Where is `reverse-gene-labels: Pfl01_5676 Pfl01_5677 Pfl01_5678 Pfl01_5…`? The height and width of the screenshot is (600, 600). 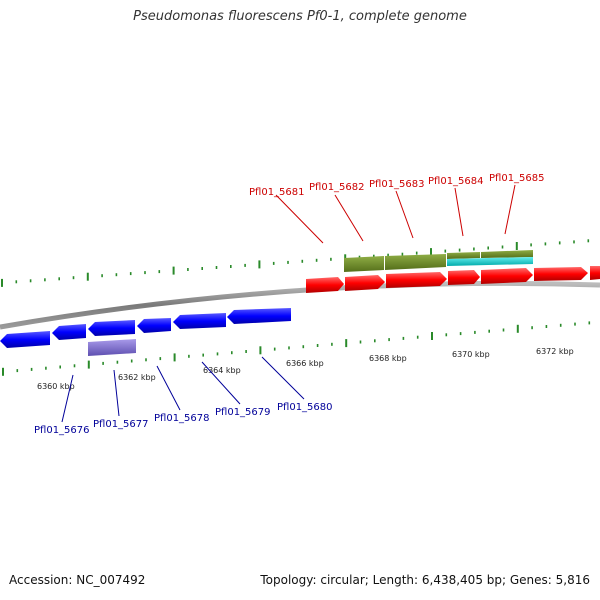
reverse-gene-labels: Pfl01_5676 Pfl01_5677 Pfl01_5678 Pfl01_5… is located at coordinates (183, 396).